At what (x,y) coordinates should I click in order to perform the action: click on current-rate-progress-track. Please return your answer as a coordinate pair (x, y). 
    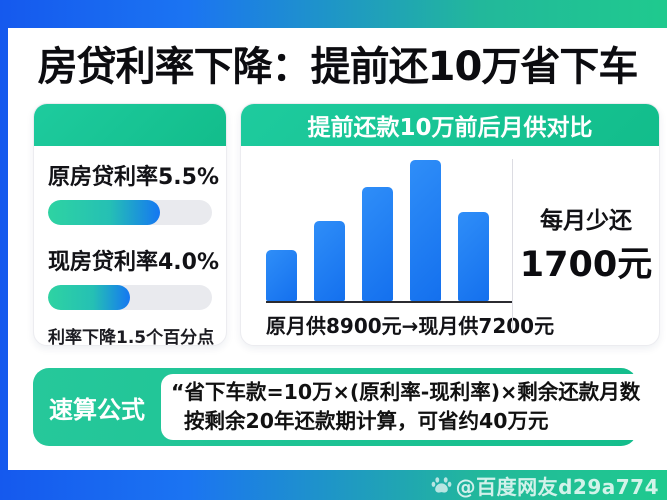
    Looking at the image, I should click on (130, 297).